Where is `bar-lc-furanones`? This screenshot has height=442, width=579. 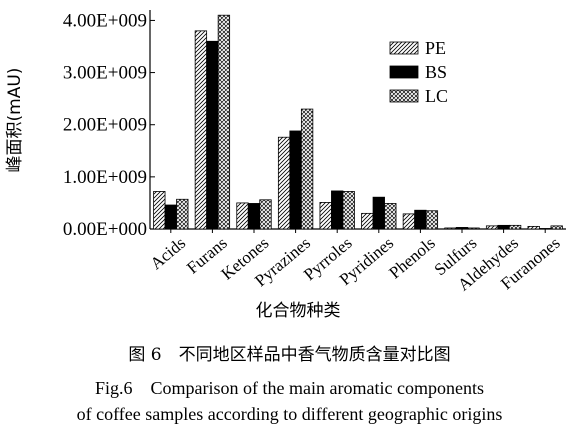
bar-lc-furanones is located at coordinates (556, 227).